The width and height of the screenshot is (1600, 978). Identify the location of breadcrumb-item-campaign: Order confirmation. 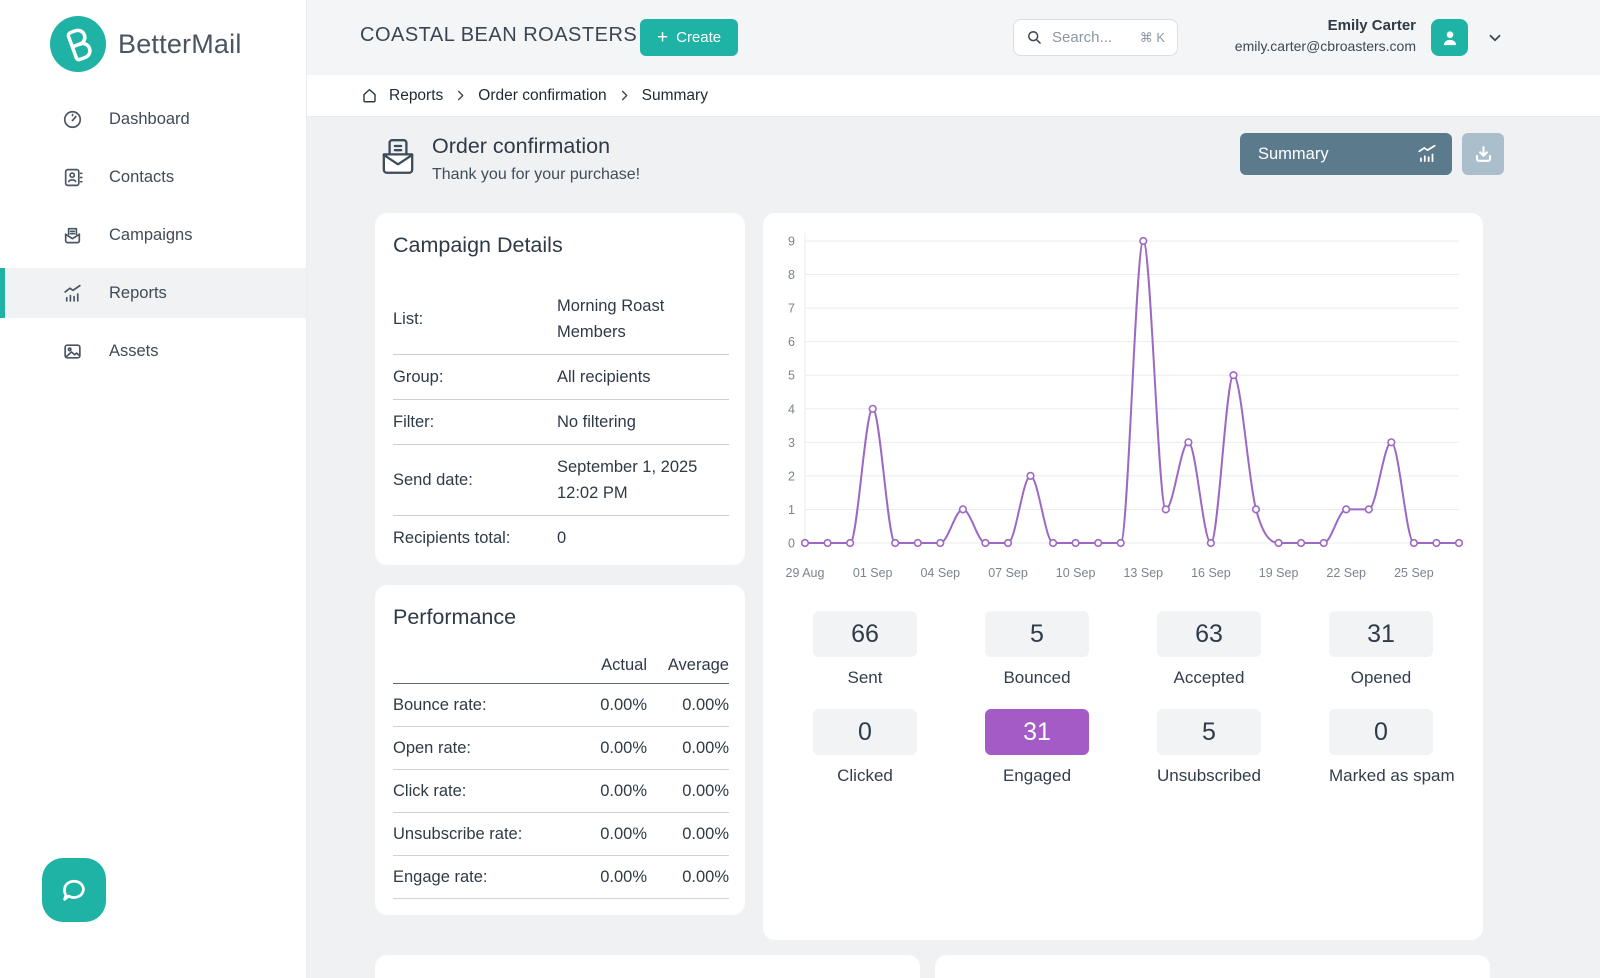
(542, 95).